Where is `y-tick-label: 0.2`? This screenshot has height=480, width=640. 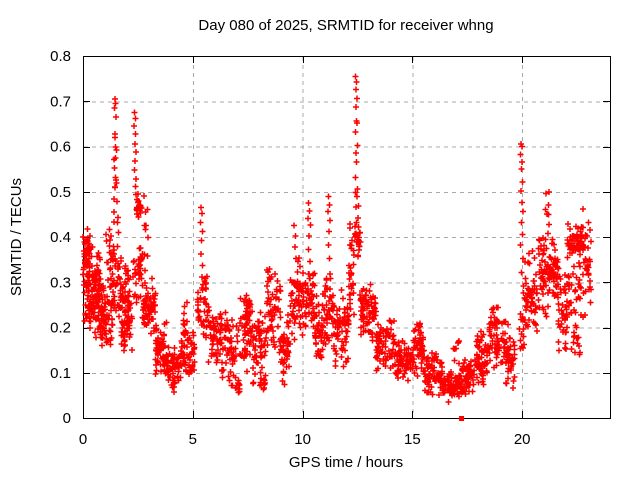
y-tick-label: 0.2 is located at coordinates (60, 328).